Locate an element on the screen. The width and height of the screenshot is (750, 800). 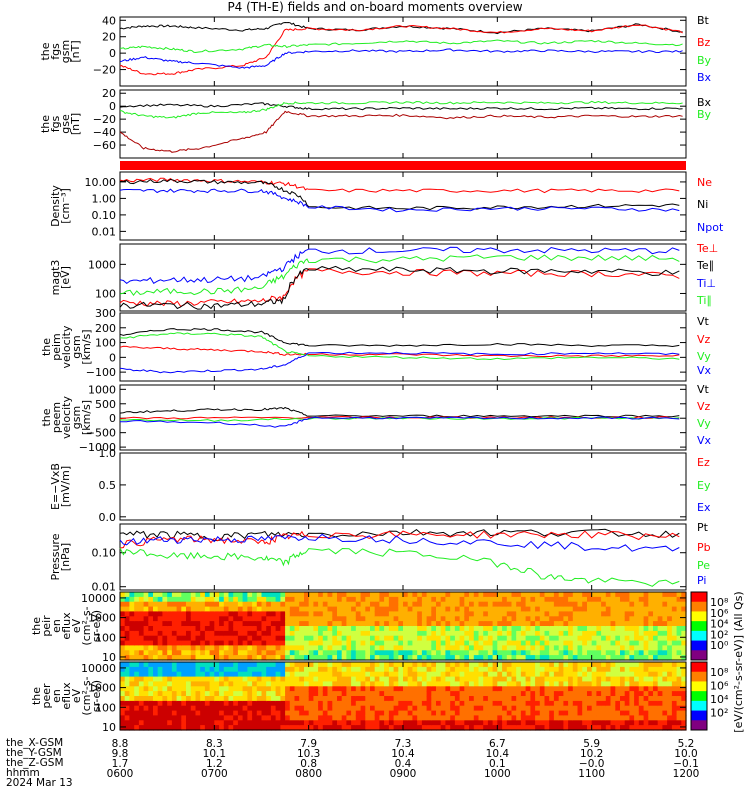
y-axis-label: peir is located at coordinates (46, 626).